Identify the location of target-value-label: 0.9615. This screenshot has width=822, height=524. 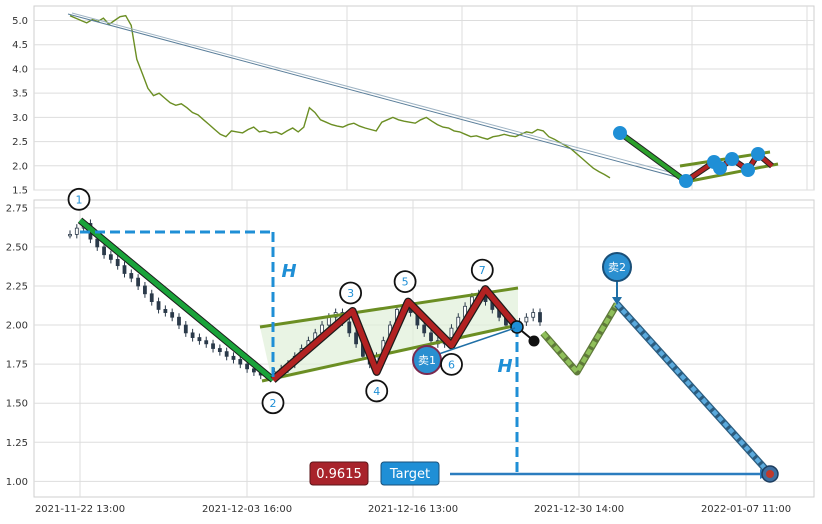
(339, 474).